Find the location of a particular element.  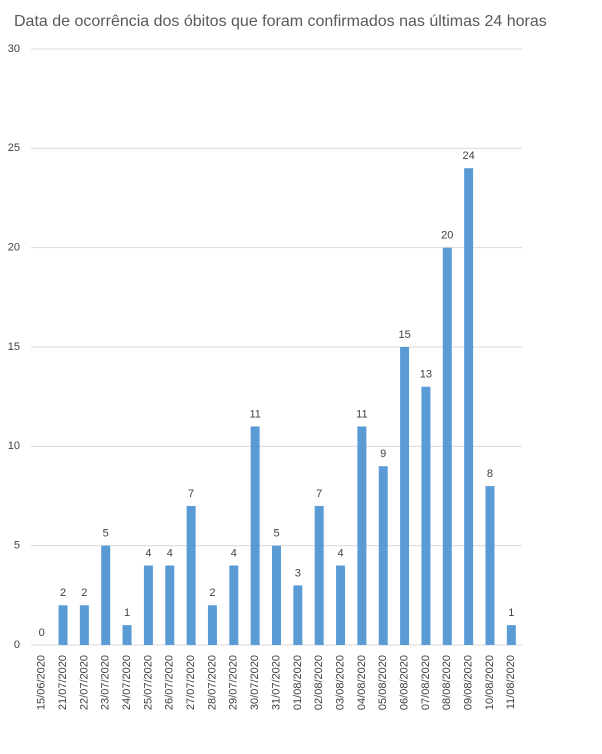

x-tick-label: 30/07/2020 is located at coordinates (255, 682).